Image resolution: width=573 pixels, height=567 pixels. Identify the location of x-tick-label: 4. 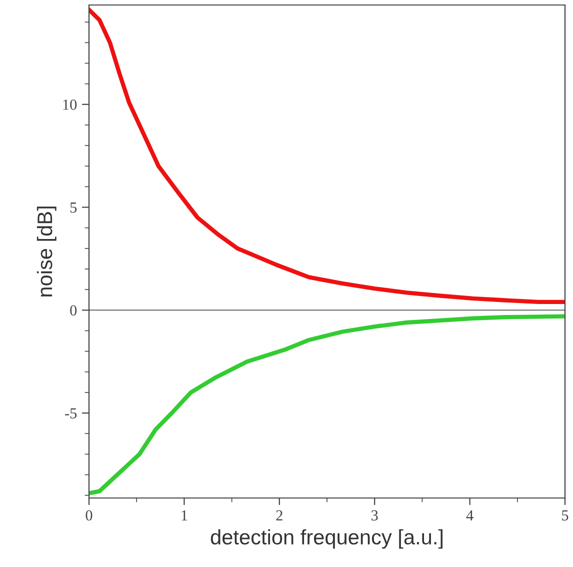
(470, 515).